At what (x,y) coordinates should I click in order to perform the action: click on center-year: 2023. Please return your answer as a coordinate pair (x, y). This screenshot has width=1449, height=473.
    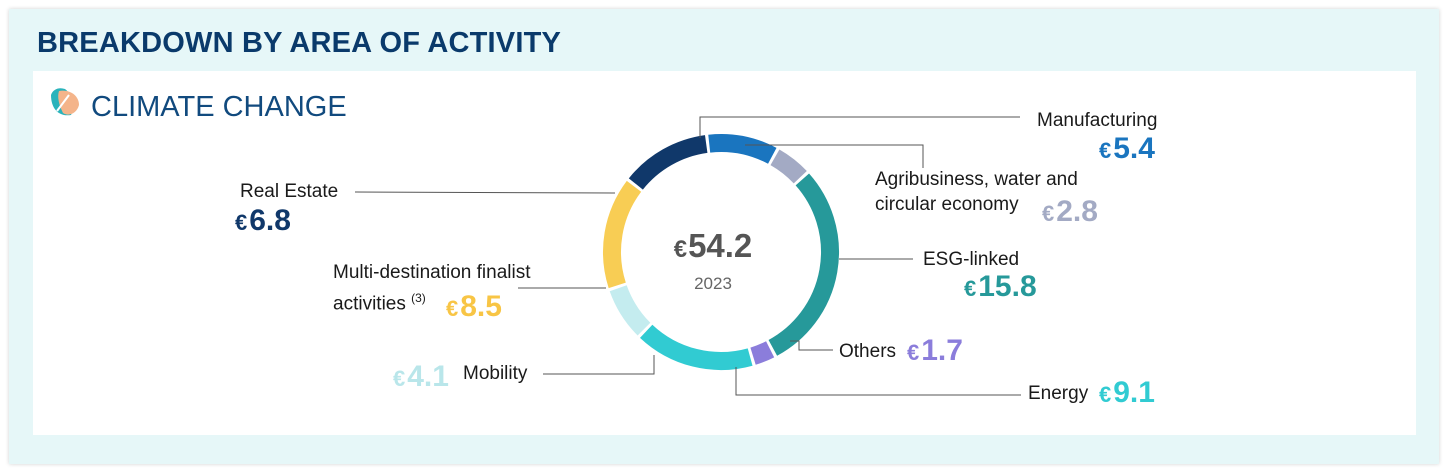
    Looking at the image, I should click on (713, 283).